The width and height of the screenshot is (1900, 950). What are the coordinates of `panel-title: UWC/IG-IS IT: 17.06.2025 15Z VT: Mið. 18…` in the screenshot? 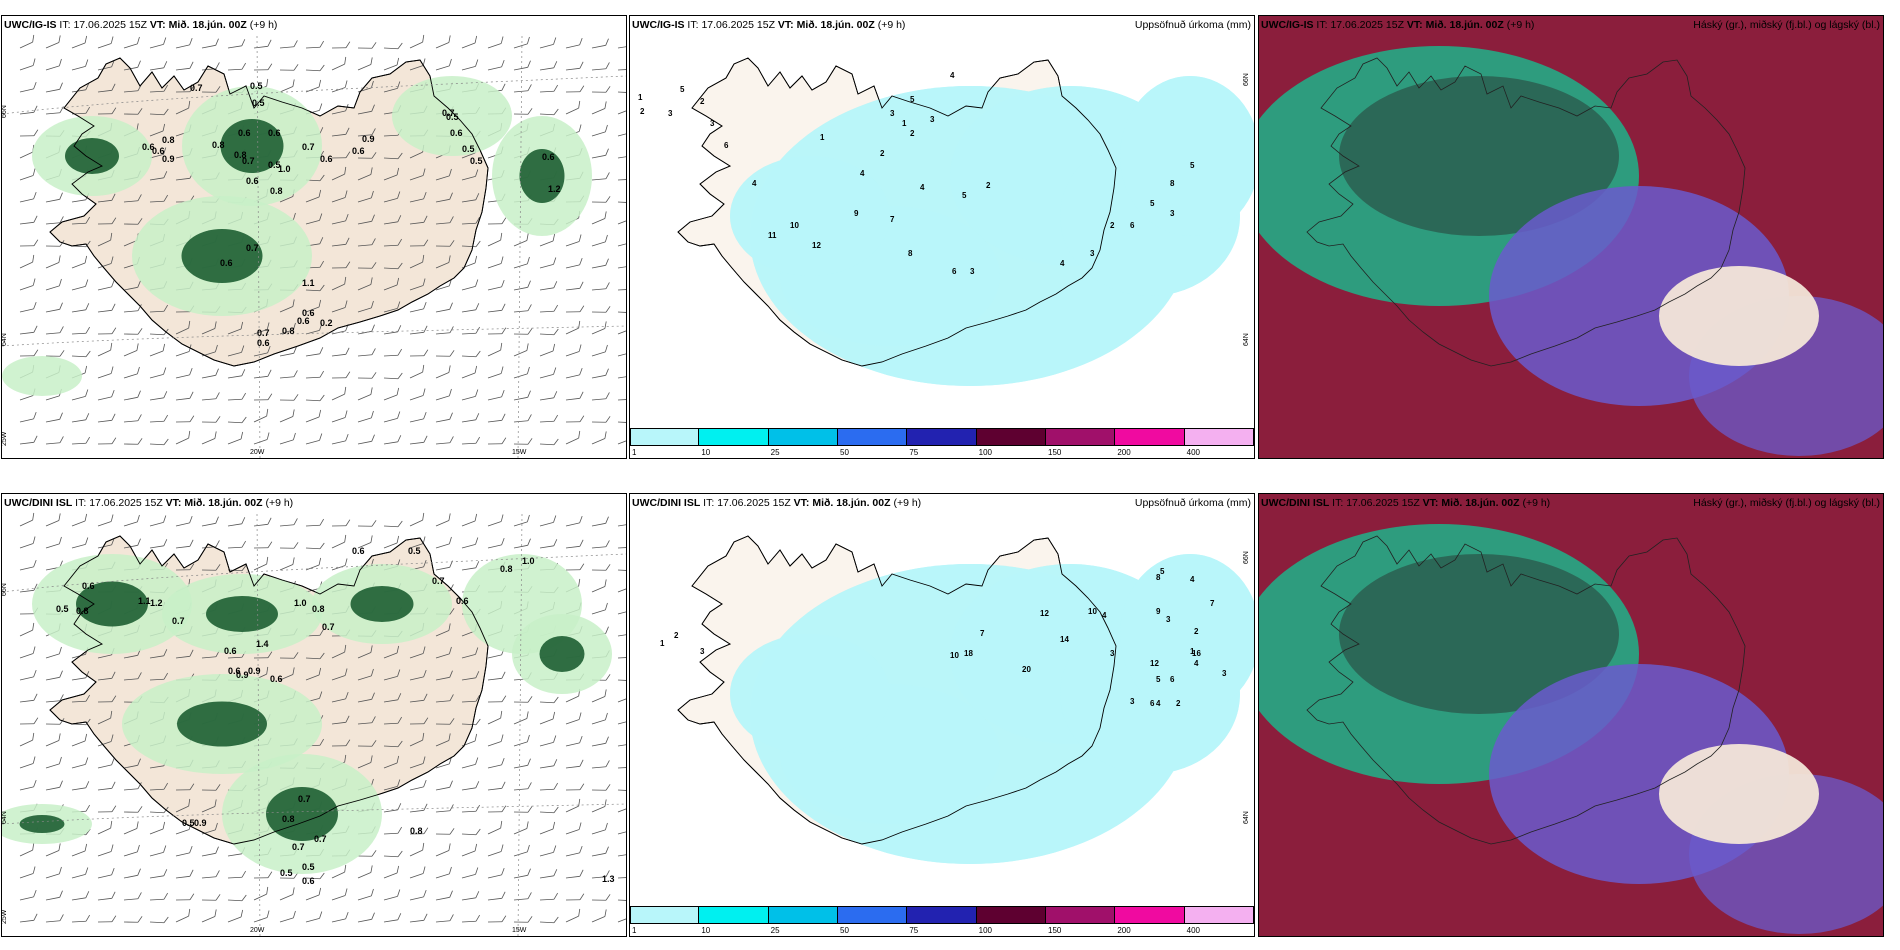 It's located at (1398, 25).